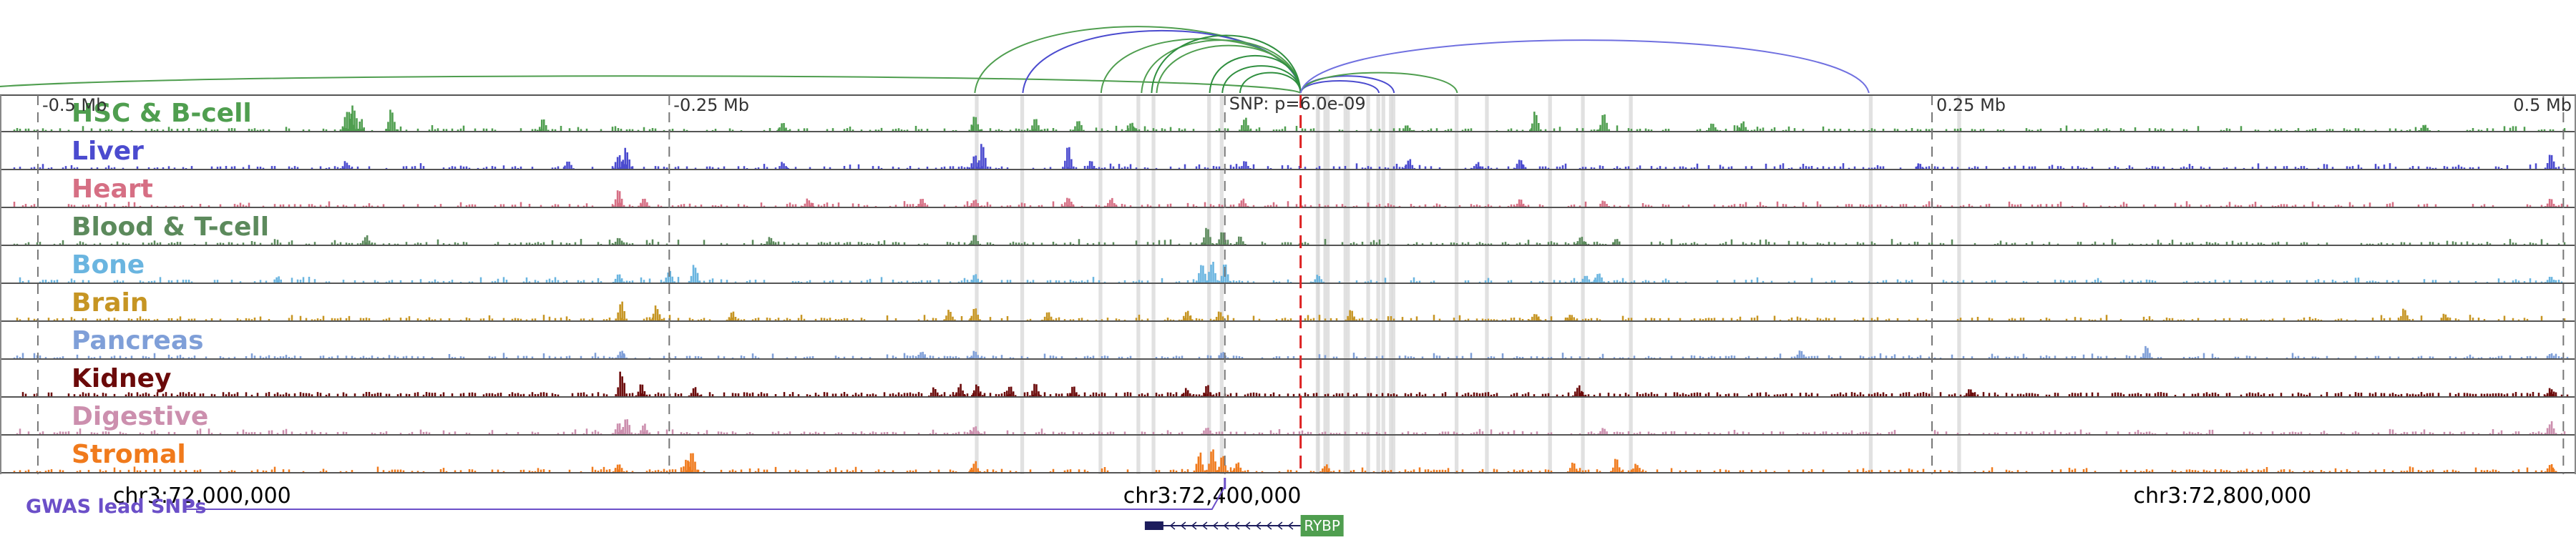 This screenshot has width=2576, height=540. I want to click on coordinate-tick-label: chr3:72,400,000, so click(1212, 496).